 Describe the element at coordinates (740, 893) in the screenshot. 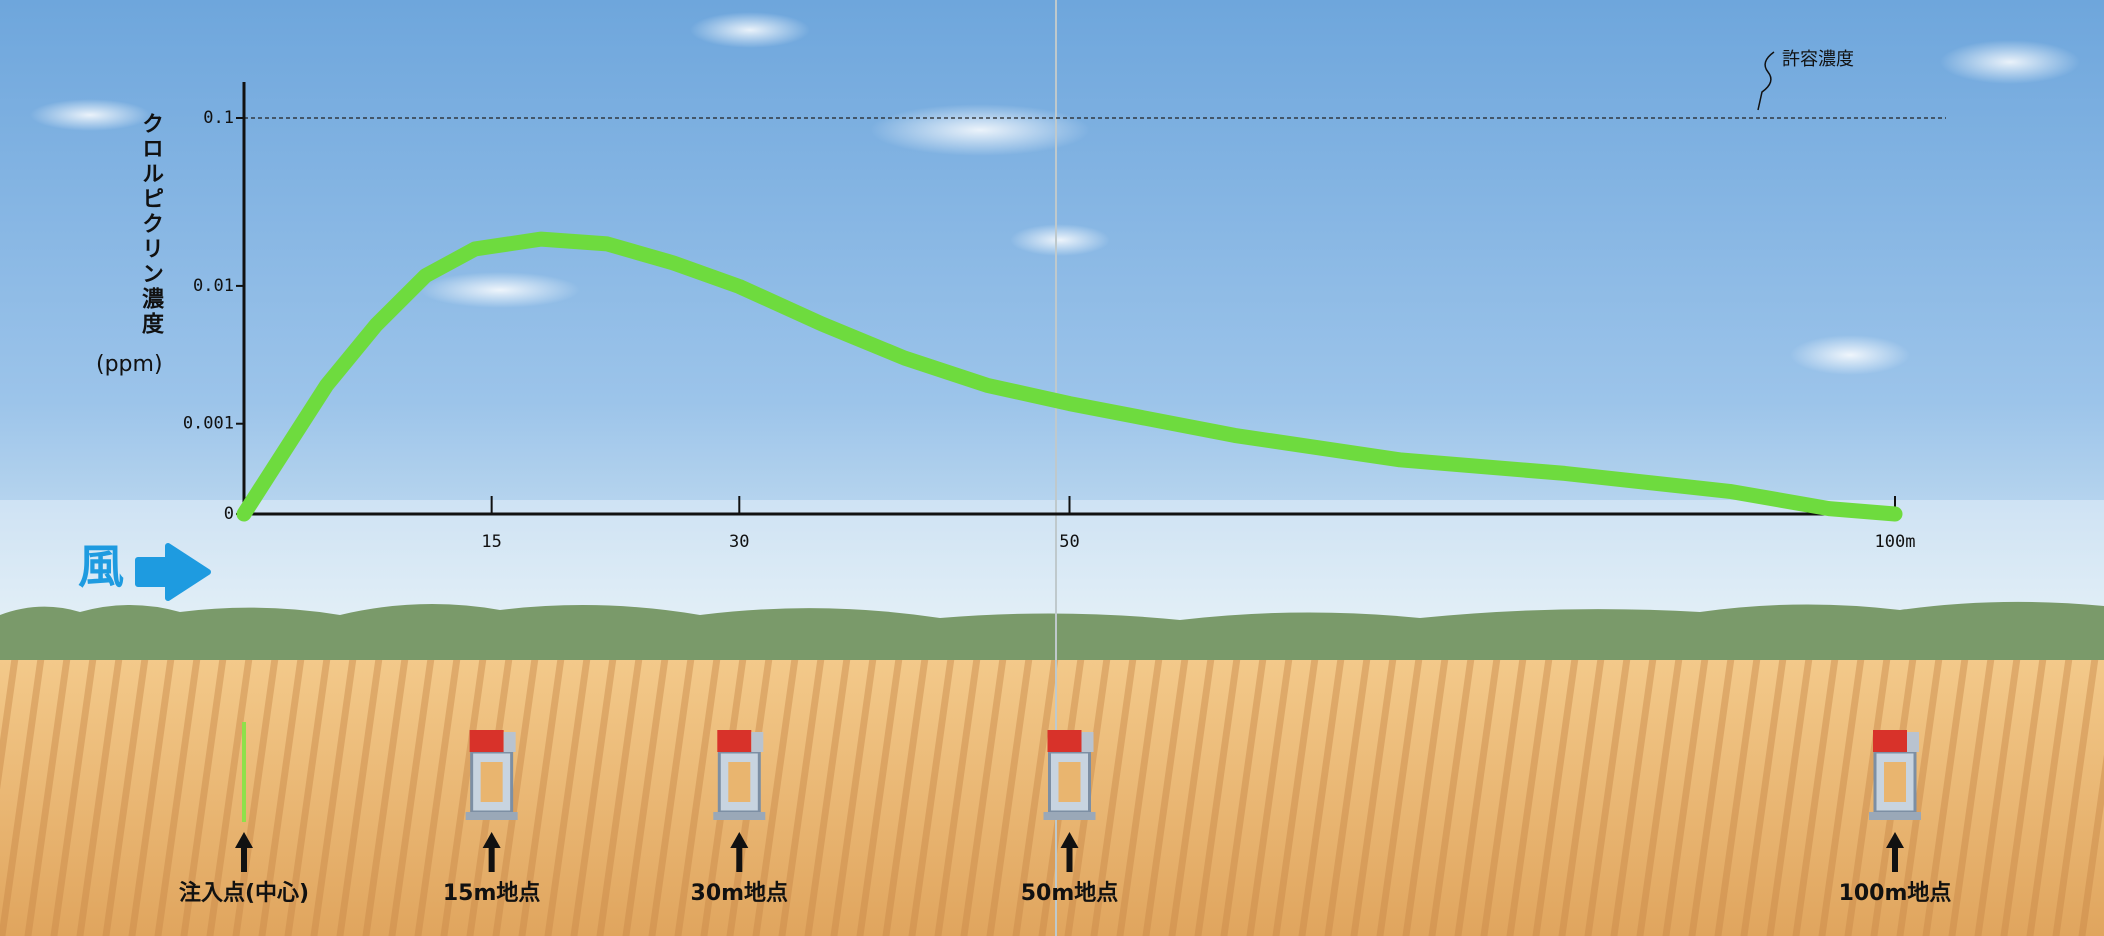

I see `station-label: 30m地点` at that location.